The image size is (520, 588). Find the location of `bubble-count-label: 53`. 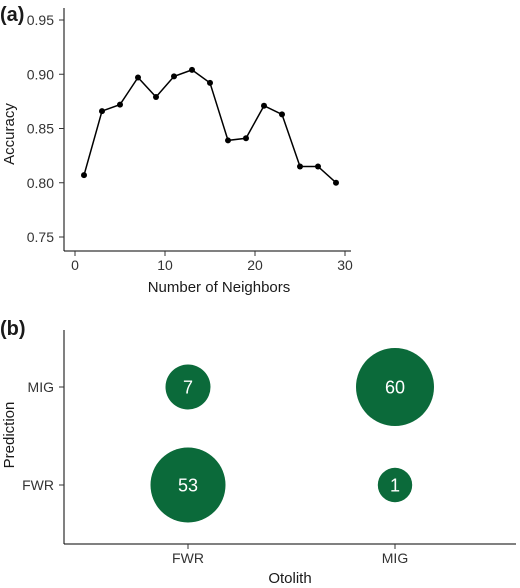

bubble-count-label: 53 is located at coordinates (188, 486).